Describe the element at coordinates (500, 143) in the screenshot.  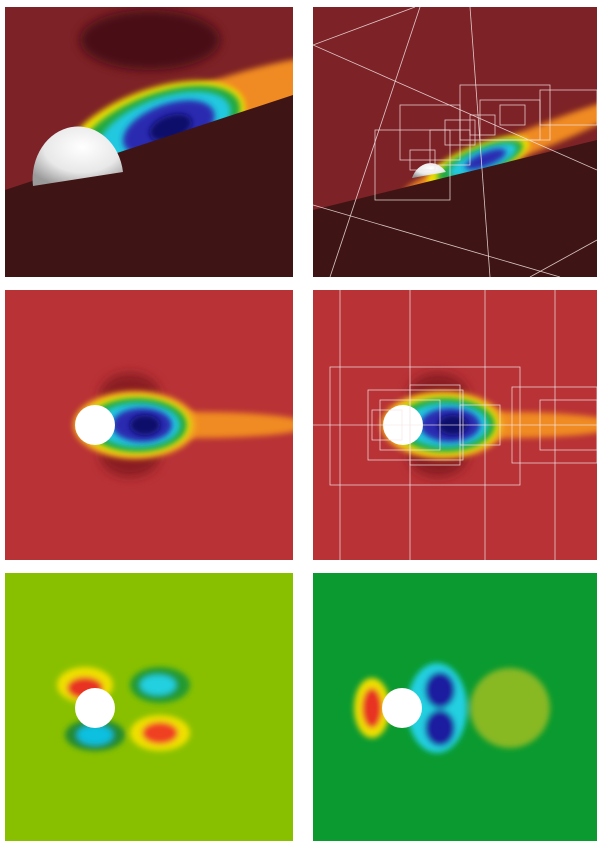
I see `wake` at that location.